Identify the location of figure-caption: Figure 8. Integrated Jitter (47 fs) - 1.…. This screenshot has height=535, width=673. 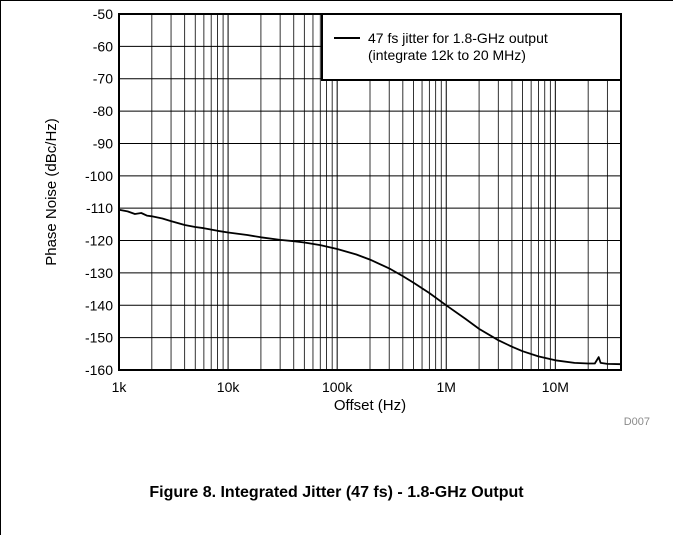
(336, 492).